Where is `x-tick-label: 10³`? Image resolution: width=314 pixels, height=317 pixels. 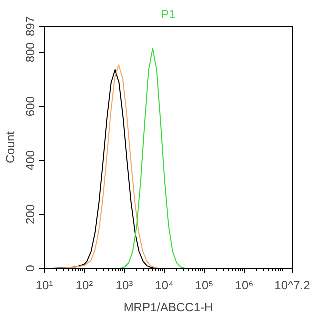 x-tick-label: 10³ is located at coordinates (125, 285).